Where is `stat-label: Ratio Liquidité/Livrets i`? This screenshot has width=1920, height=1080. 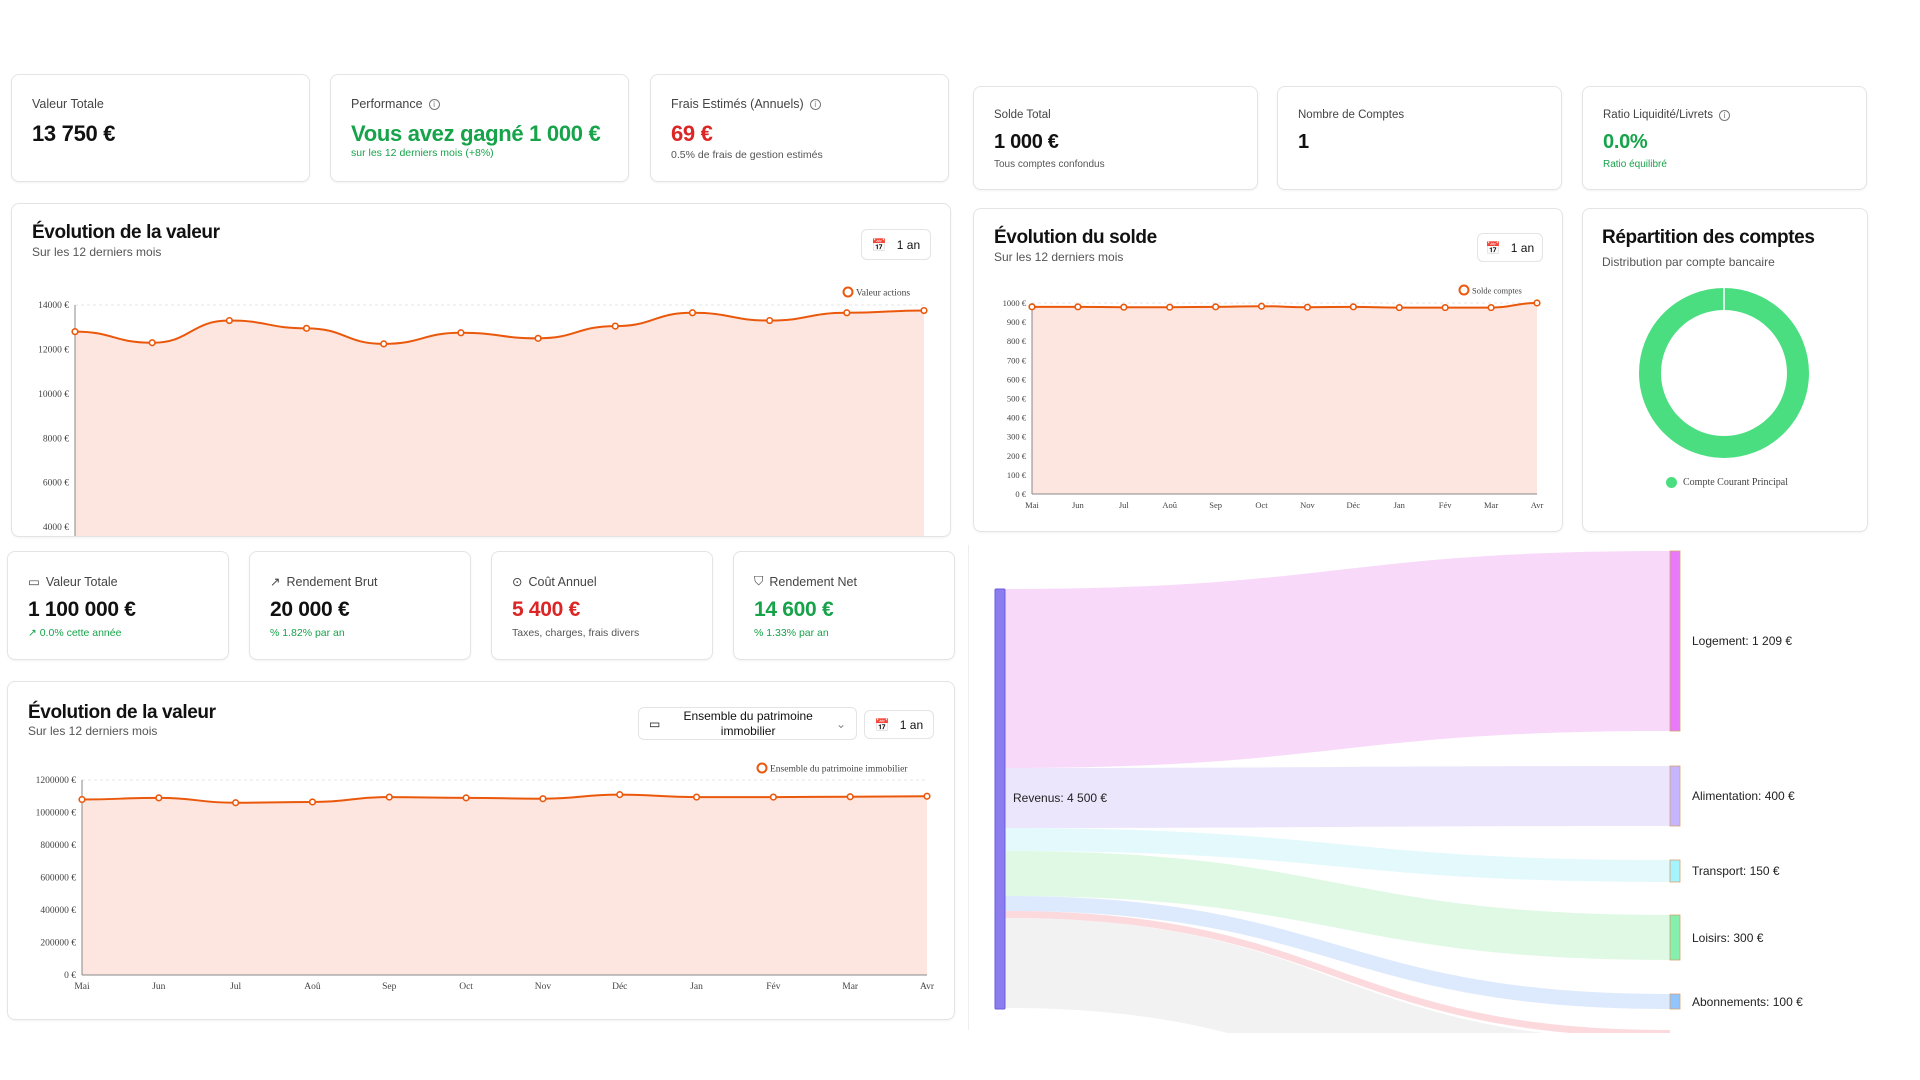
stat-label: Ratio Liquidité/Livrets i is located at coordinates (1666, 115).